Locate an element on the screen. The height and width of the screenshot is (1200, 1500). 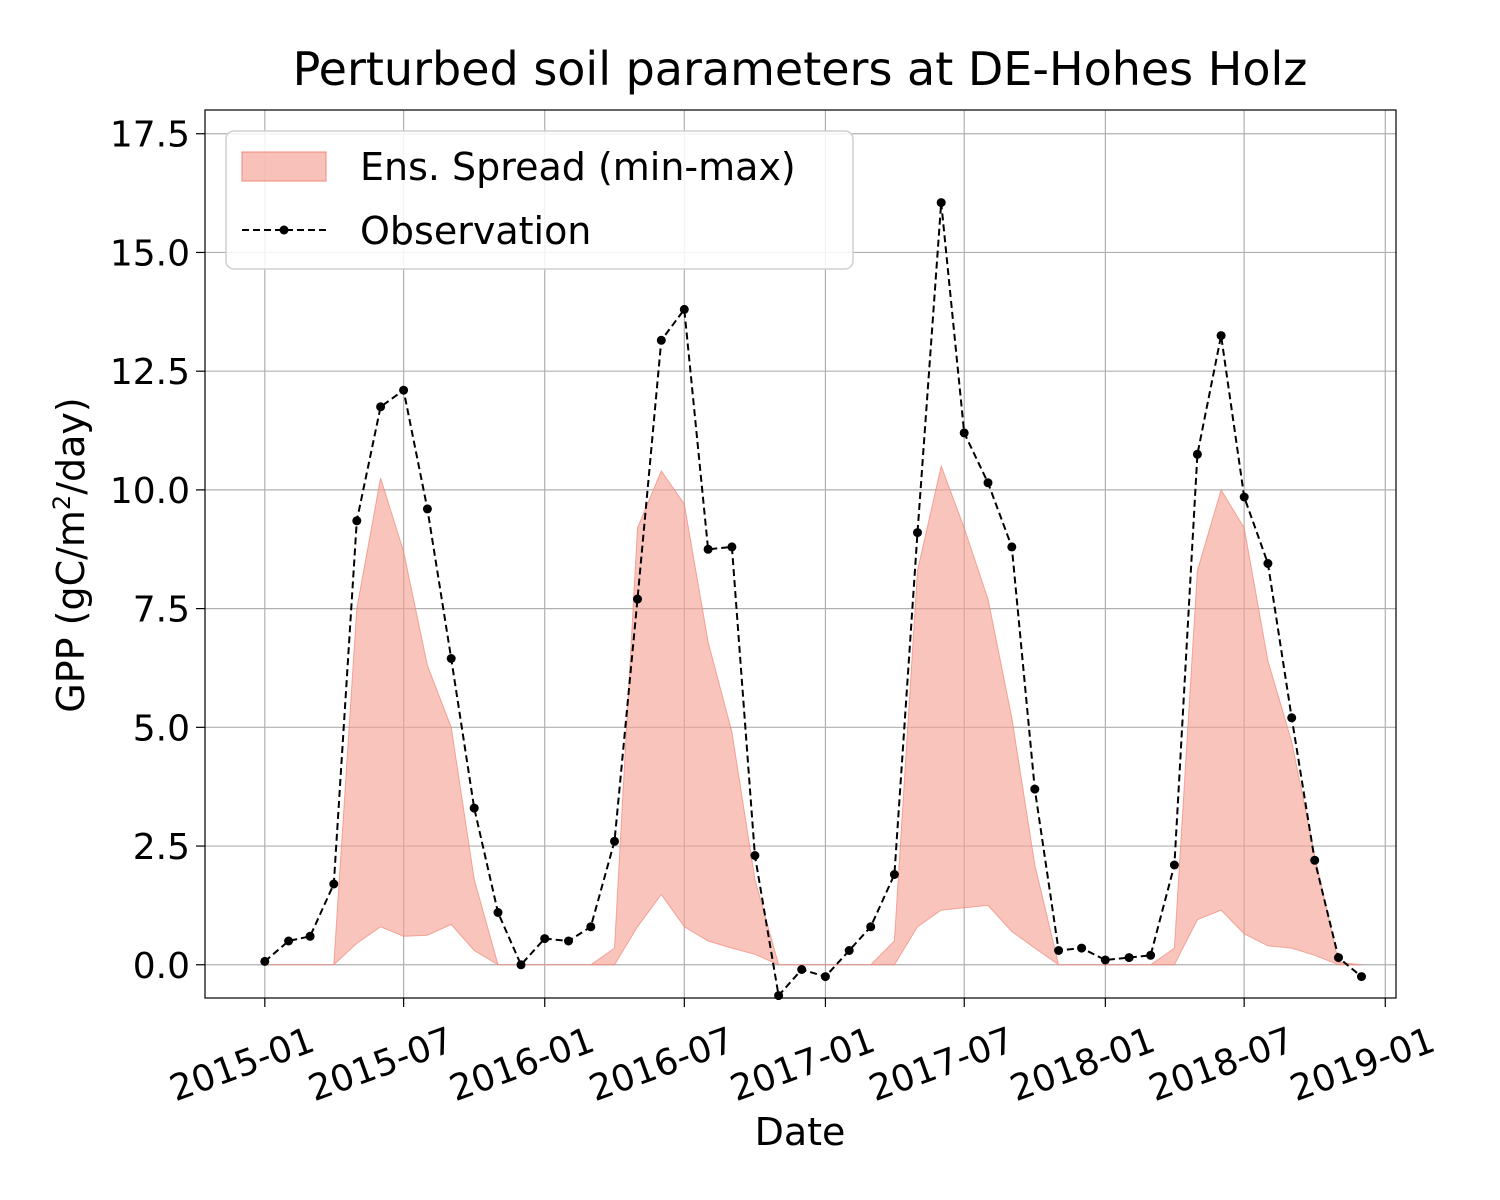
legend-marker-observation is located at coordinates (284, 230).